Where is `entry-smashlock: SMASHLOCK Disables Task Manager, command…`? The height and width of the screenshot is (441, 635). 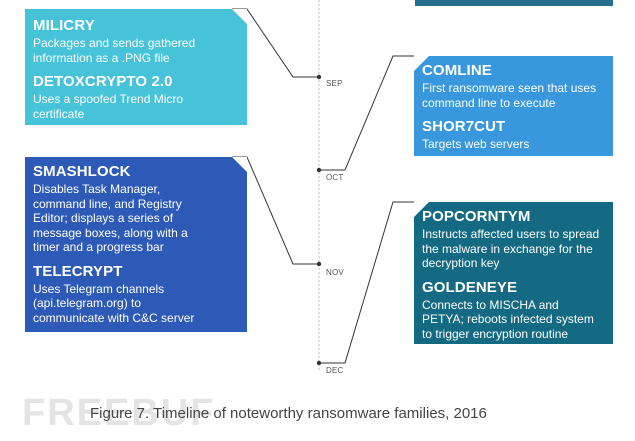
entry-smashlock: SMASHLOCK Disables Task Manager, command… is located at coordinates (136, 209).